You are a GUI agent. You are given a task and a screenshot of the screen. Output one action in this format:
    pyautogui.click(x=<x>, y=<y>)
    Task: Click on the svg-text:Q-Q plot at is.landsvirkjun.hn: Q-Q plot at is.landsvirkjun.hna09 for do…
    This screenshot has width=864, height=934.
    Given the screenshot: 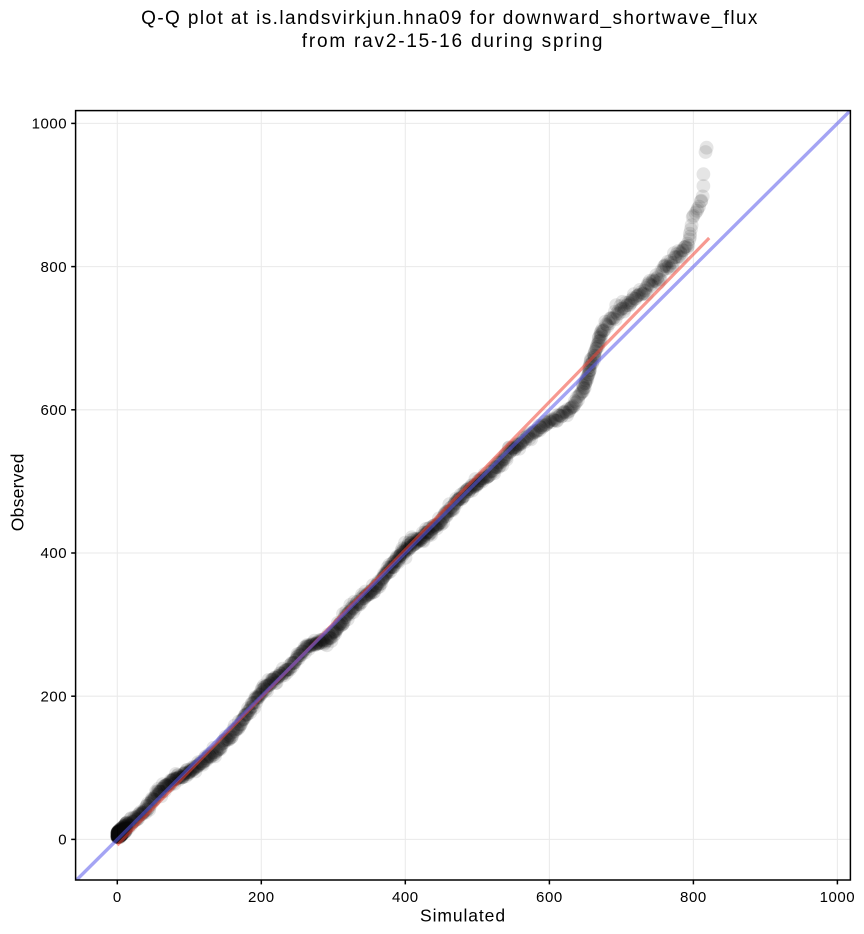 What is the action you would take?
    pyautogui.click(x=450, y=18)
    